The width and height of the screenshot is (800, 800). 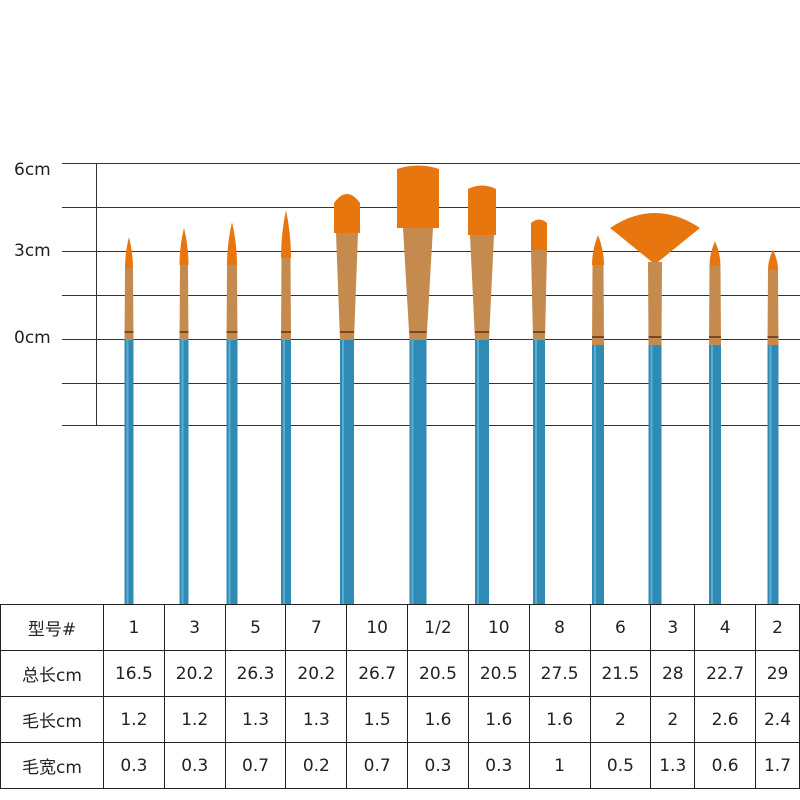 I want to click on table-cell: 26.3, so click(x=255, y=673).